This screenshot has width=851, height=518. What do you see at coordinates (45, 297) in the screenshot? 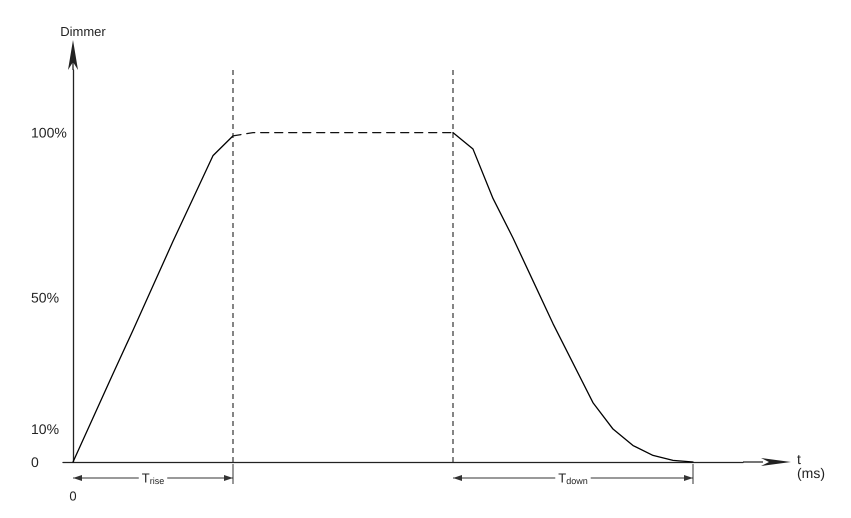
I see `y-tick-label: 50%` at bounding box center [45, 297].